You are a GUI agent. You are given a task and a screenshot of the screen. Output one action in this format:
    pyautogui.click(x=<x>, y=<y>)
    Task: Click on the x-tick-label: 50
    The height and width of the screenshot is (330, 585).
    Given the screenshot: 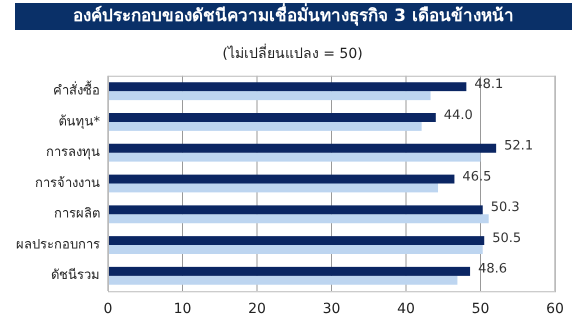 What is the action you would take?
    pyautogui.click(x=481, y=309)
    